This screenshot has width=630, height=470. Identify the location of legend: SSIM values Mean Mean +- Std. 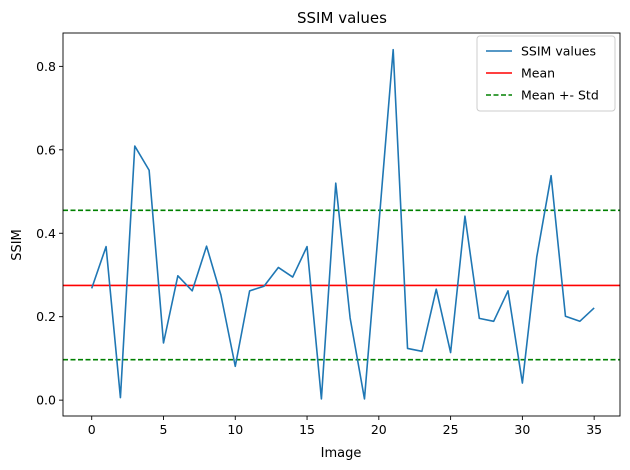
(546, 73).